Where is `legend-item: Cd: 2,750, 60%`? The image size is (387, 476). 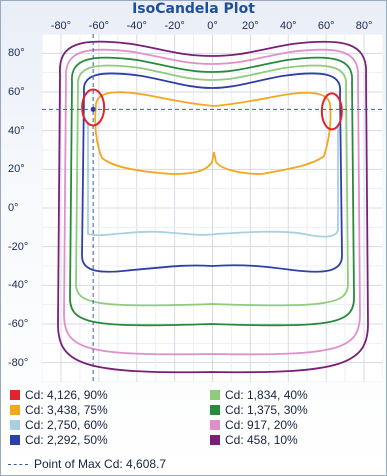
legend-item: Cd: 2,750, 60% is located at coordinates (59, 425).